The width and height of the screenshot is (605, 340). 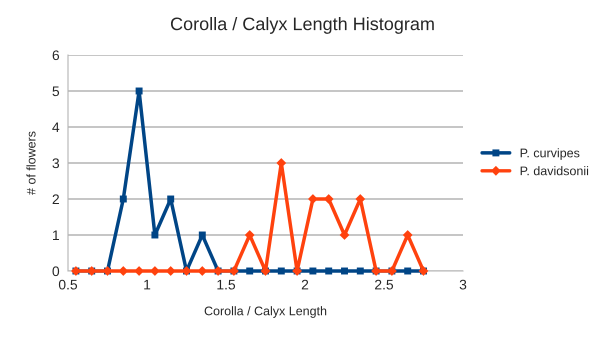 What do you see at coordinates (554, 171) in the screenshot?
I see `legend-label: P. davidsonii` at bounding box center [554, 171].